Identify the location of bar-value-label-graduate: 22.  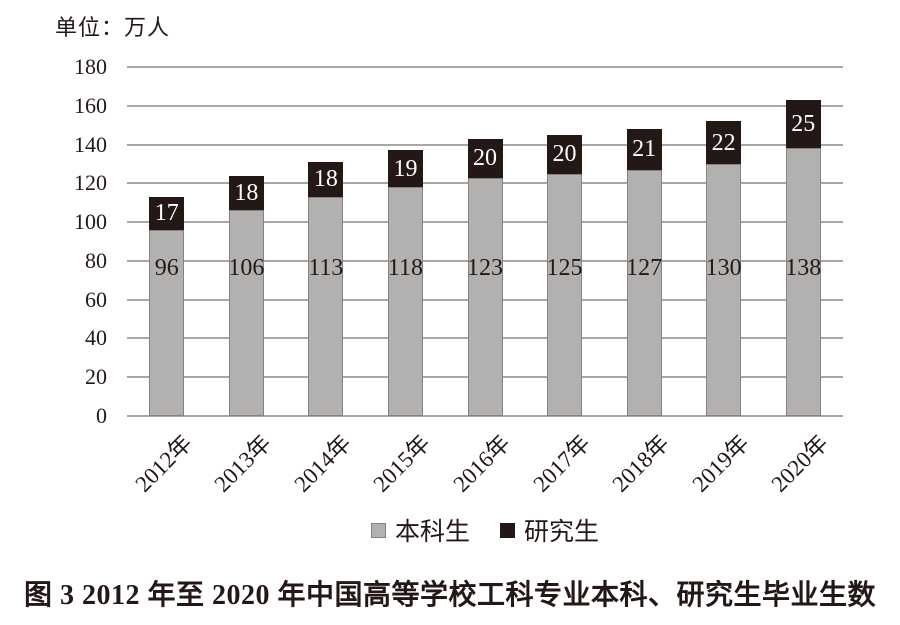
(723, 142).